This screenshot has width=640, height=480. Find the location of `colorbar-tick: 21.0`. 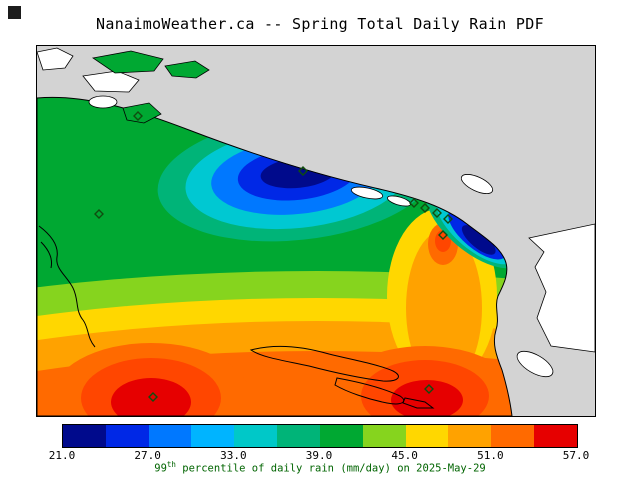

colorbar-tick: 21.0 is located at coordinates (62, 455).